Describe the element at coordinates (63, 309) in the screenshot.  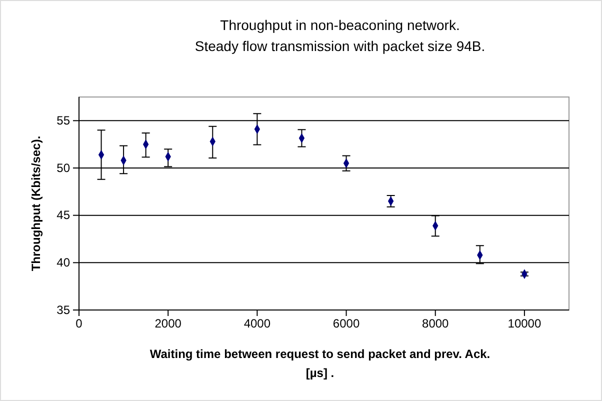
I see `y-tick-label: 35` at that location.